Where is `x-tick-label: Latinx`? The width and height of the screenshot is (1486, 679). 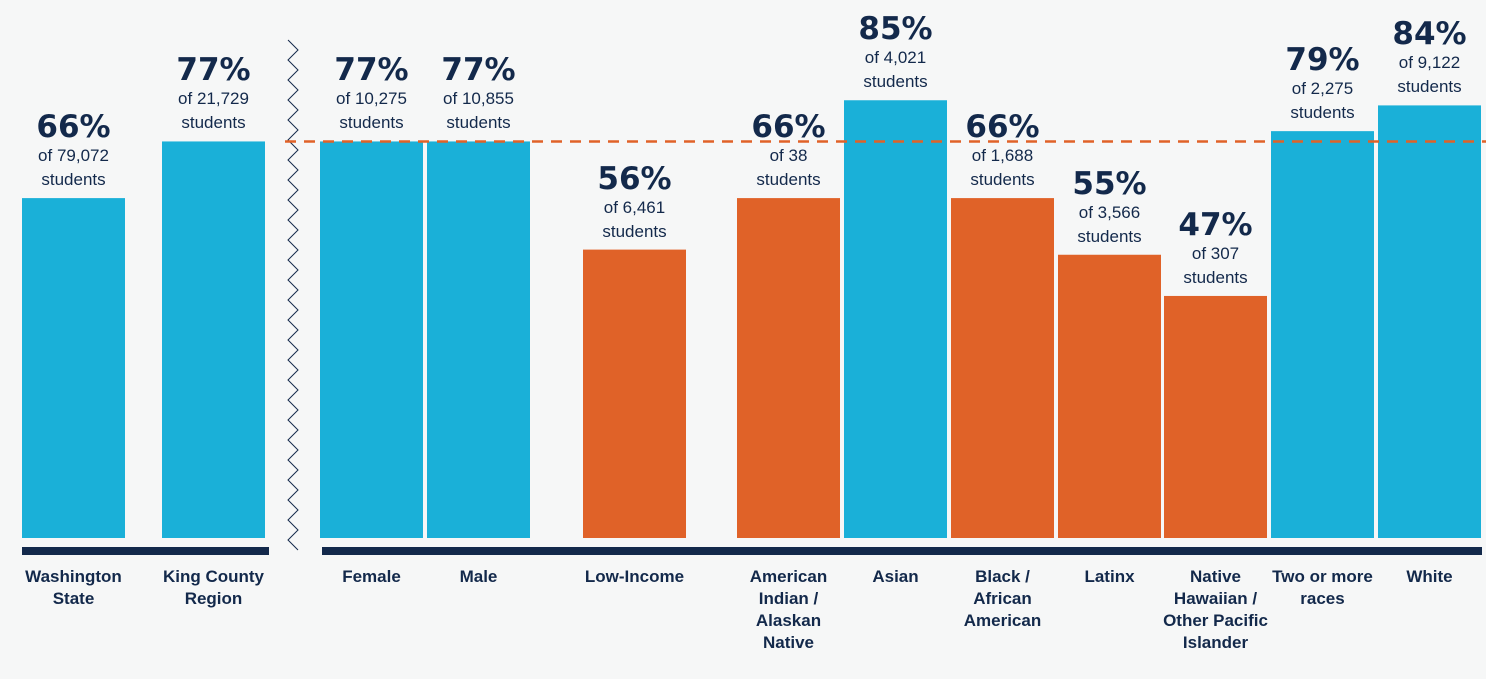
x-tick-label: Latinx is located at coordinates (1109, 576).